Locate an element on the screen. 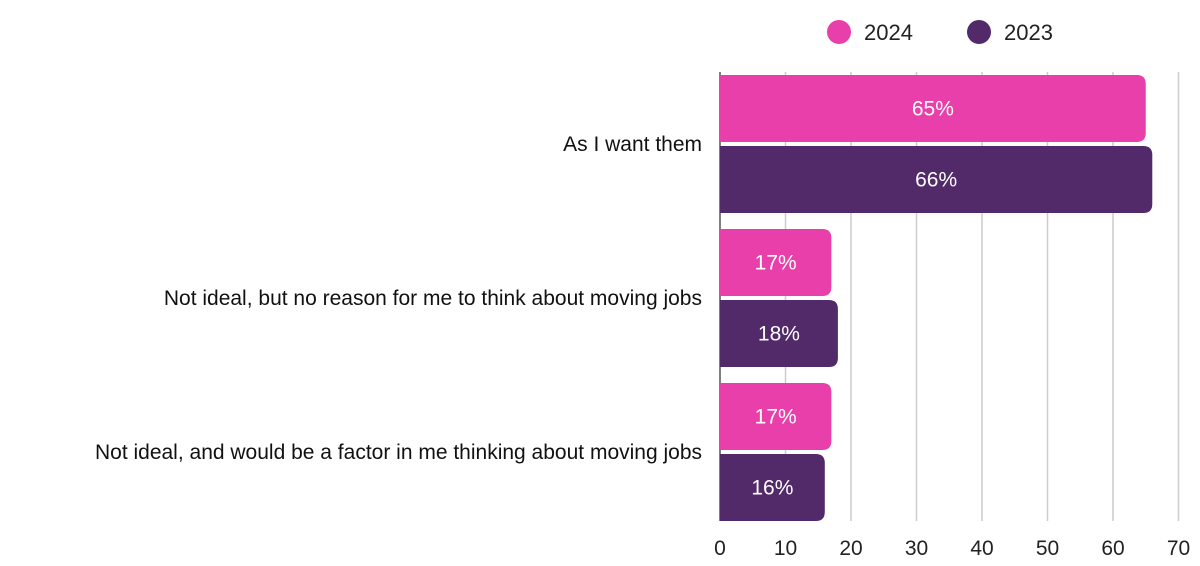  bar-data-labels: 65% 66% 17% 18% 17% 16% is located at coordinates (854, 299).